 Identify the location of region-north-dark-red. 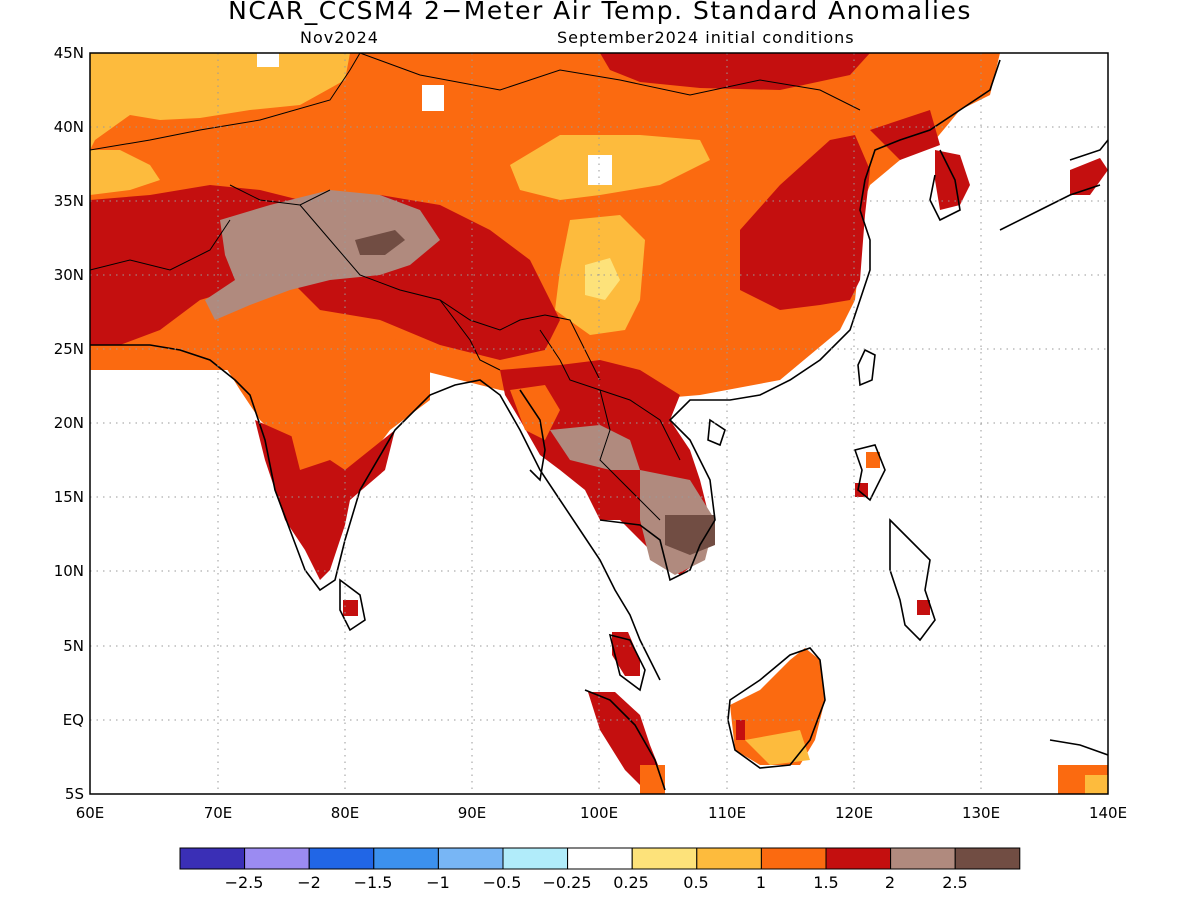
(735, 71).